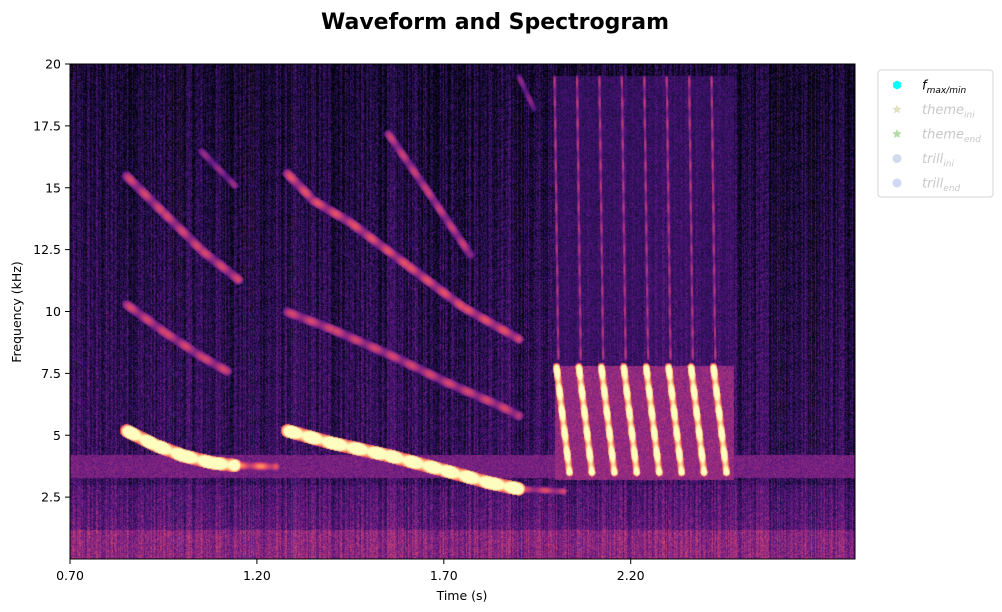  What do you see at coordinates (495, 22) in the screenshot?
I see `chart-title: Waveform and Spectrogram` at bounding box center [495, 22].